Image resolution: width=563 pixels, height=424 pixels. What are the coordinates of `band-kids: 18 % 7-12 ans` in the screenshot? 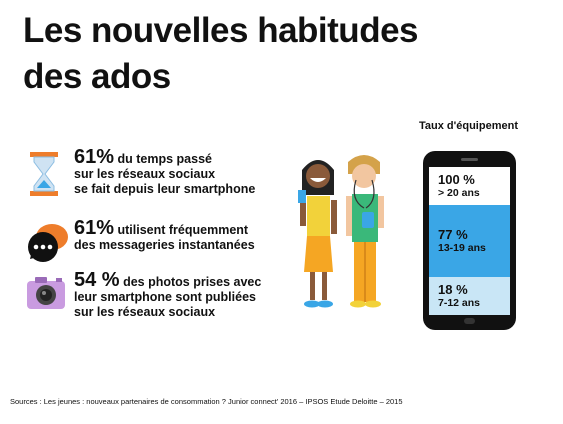 It's located at (469, 296).